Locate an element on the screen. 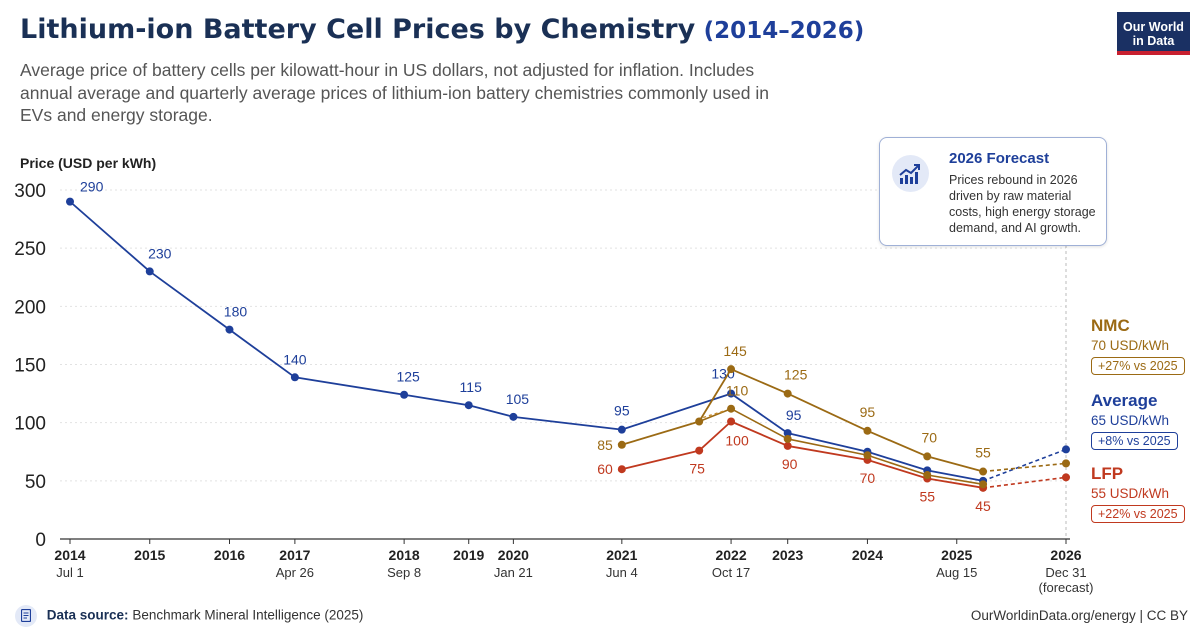  x-tick-label: 2014 is located at coordinates (69, 555).